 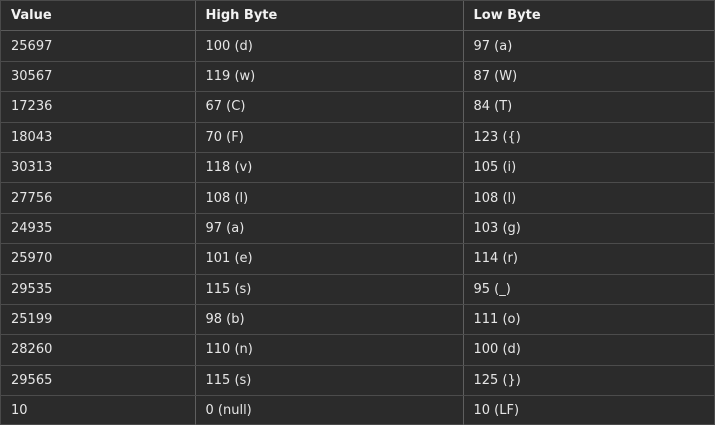 I want to click on table-row: 28260 110 (n) 100 (d), so click(x=357, y=350).